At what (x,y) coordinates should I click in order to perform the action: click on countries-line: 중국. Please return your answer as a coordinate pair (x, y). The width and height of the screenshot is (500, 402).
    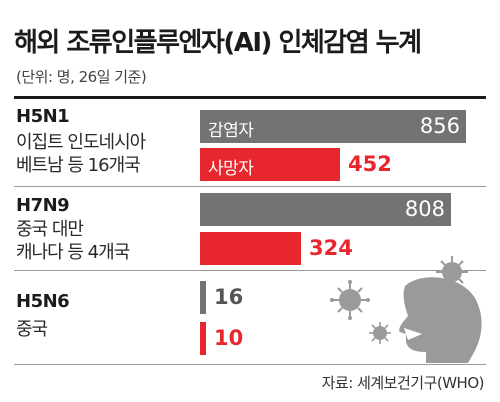
    Looking at the image, I should click on (32, 329).